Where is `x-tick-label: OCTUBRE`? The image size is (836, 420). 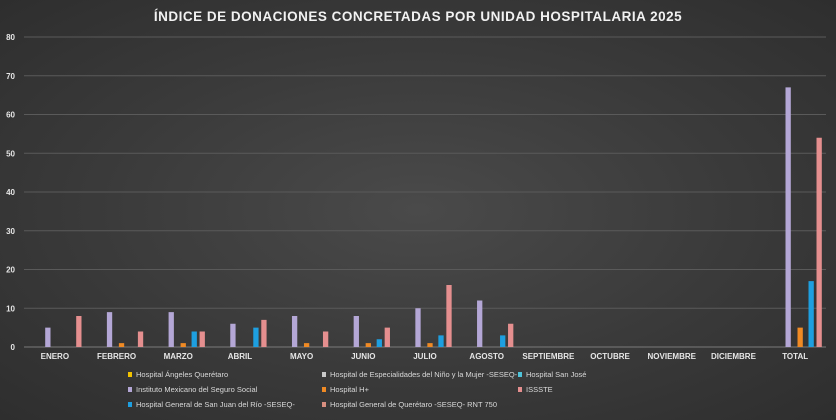
x-tick-label: OCTUBRE is located at coordinates (610, 356).